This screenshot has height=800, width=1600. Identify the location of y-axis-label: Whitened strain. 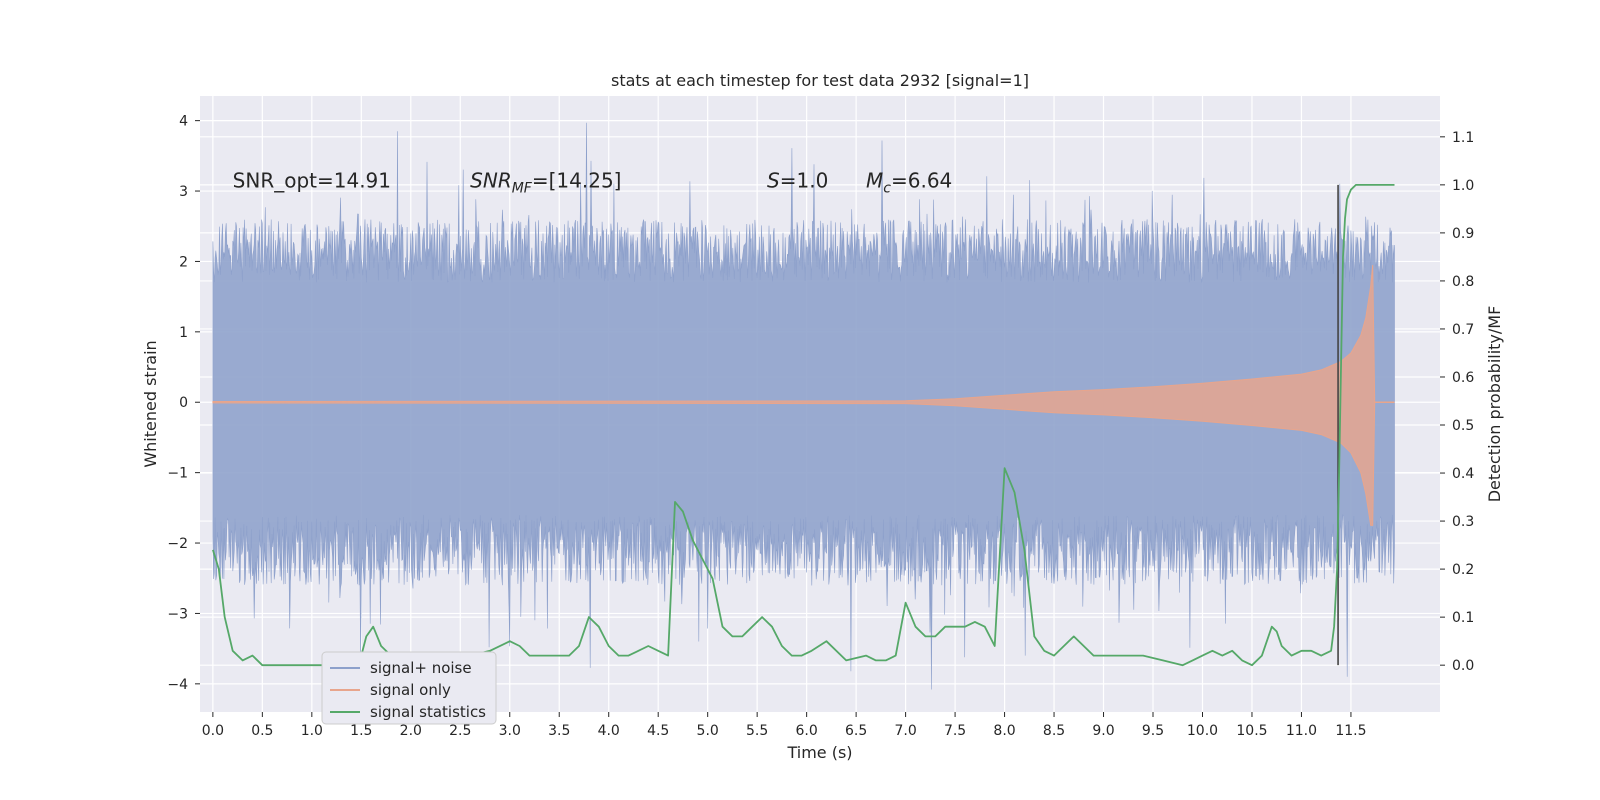
(150, 403).